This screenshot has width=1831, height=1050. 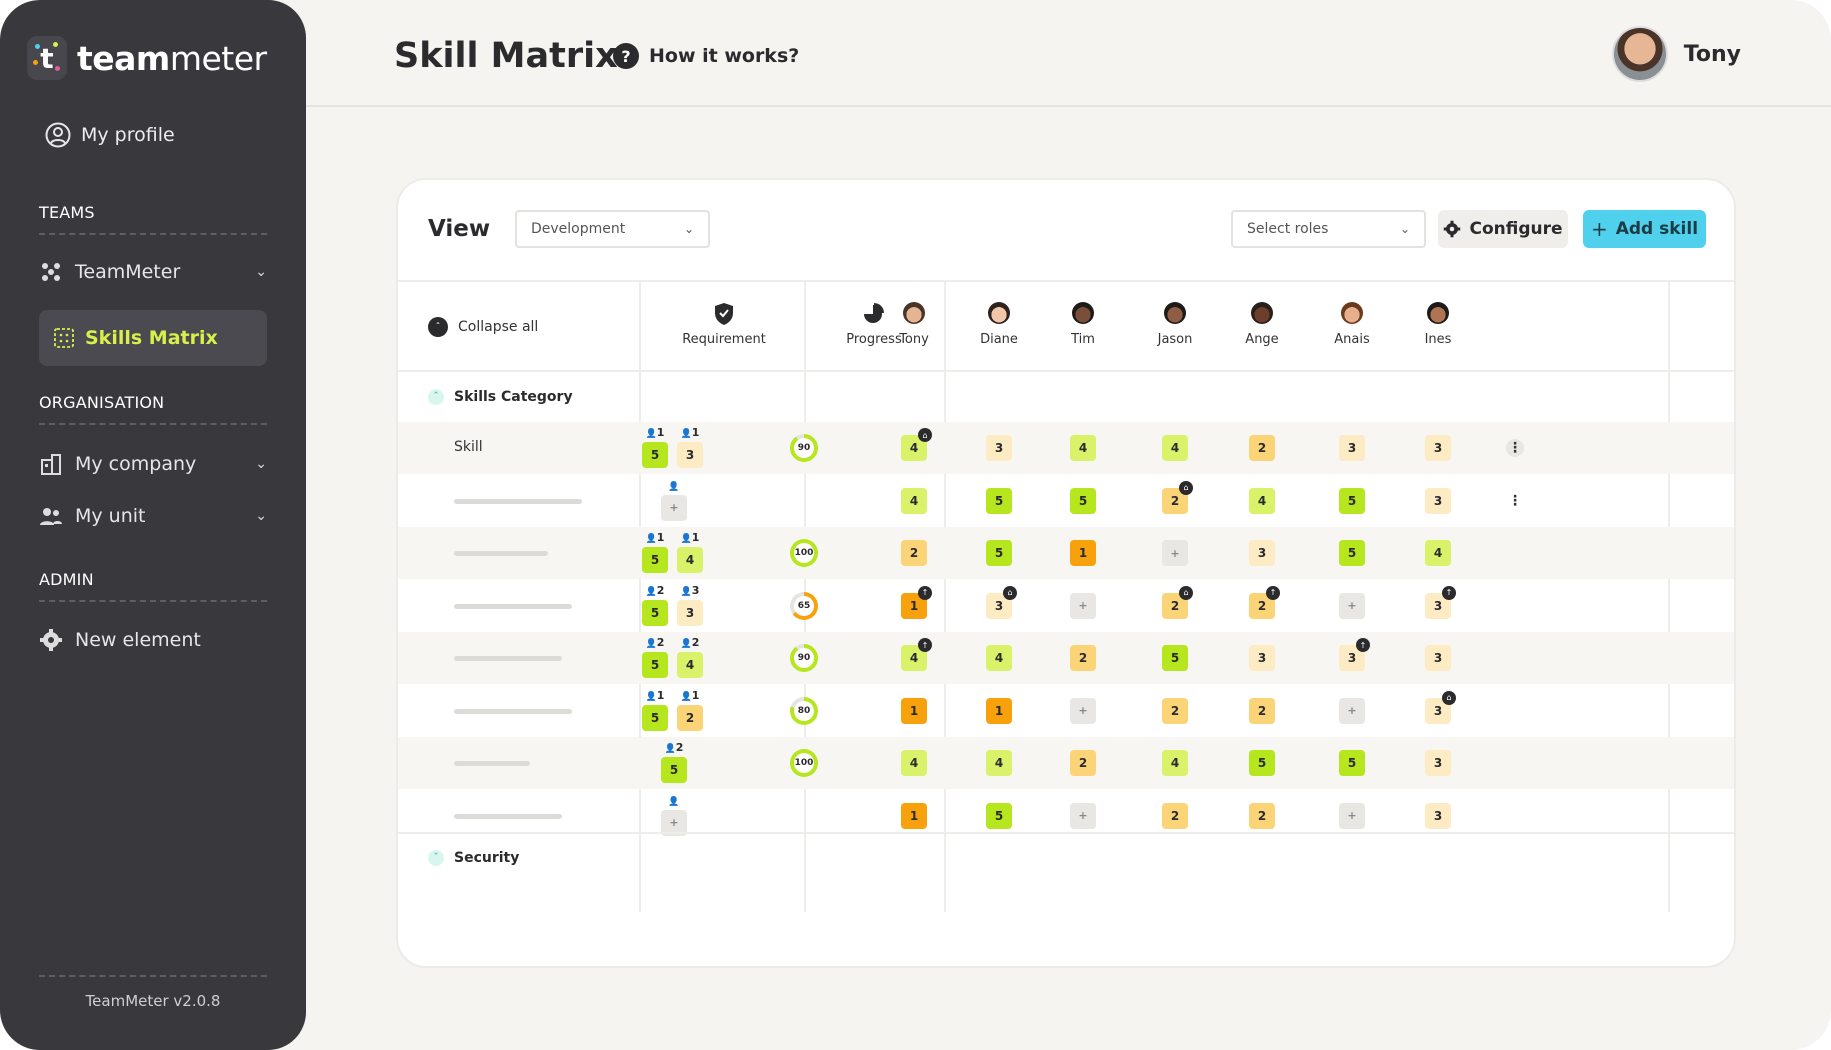 What do you see at coordinates (436, 397) in the screenshot?
I see `chevron-up-icon: ˆ` at bounding box center [436, 397].